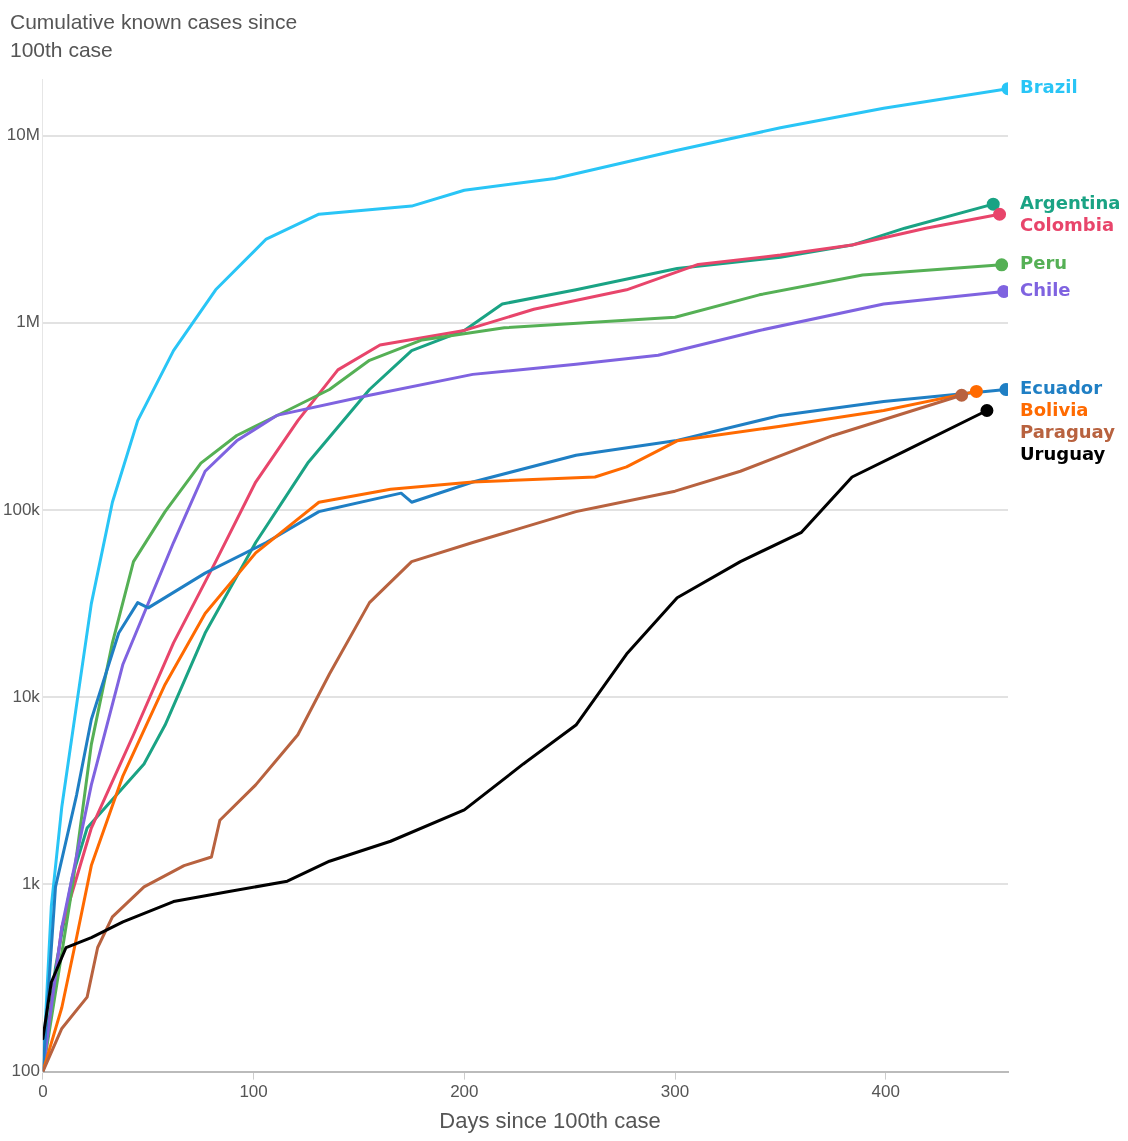 The height and width of the screenshot is (1141, 1128). Describe the element at coordinates (1044, 263) in the screenshot. I see `series-label: Peru` at that location.